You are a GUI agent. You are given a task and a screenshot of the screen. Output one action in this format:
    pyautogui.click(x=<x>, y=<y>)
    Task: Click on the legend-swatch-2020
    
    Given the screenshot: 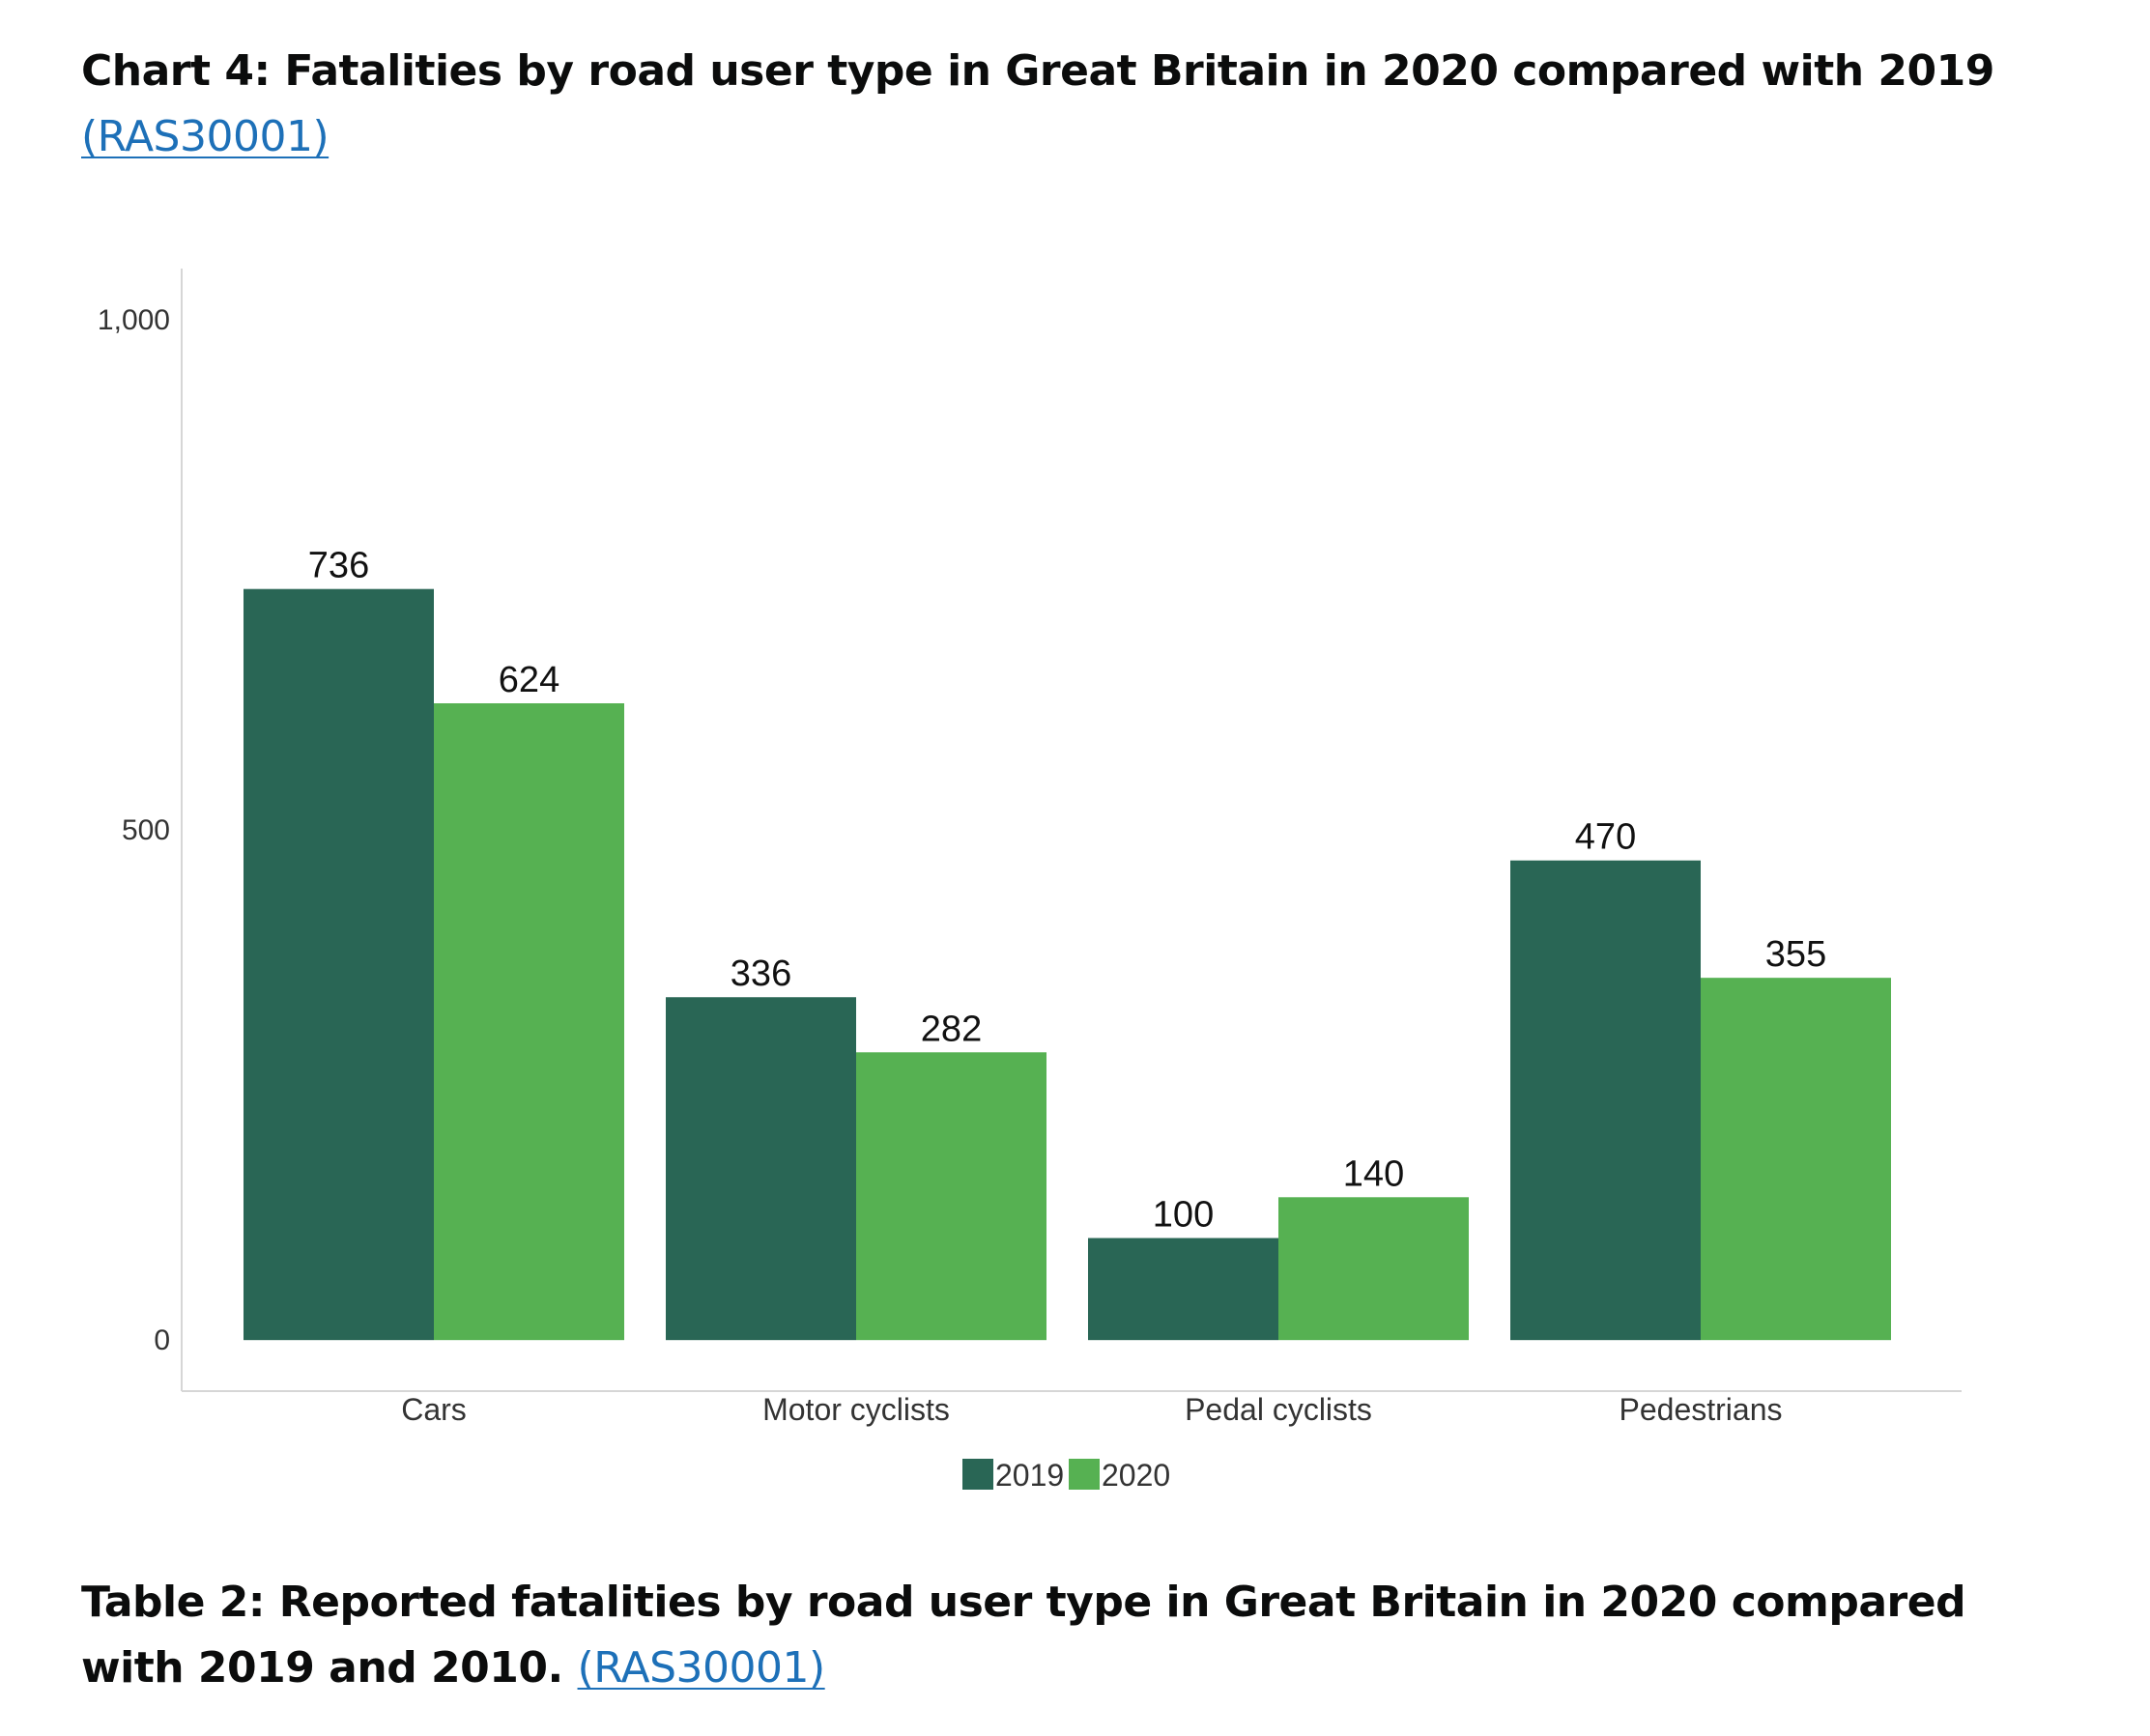 What is the action you would take?
    pyautogui.click(x=1085, y=1474)
    